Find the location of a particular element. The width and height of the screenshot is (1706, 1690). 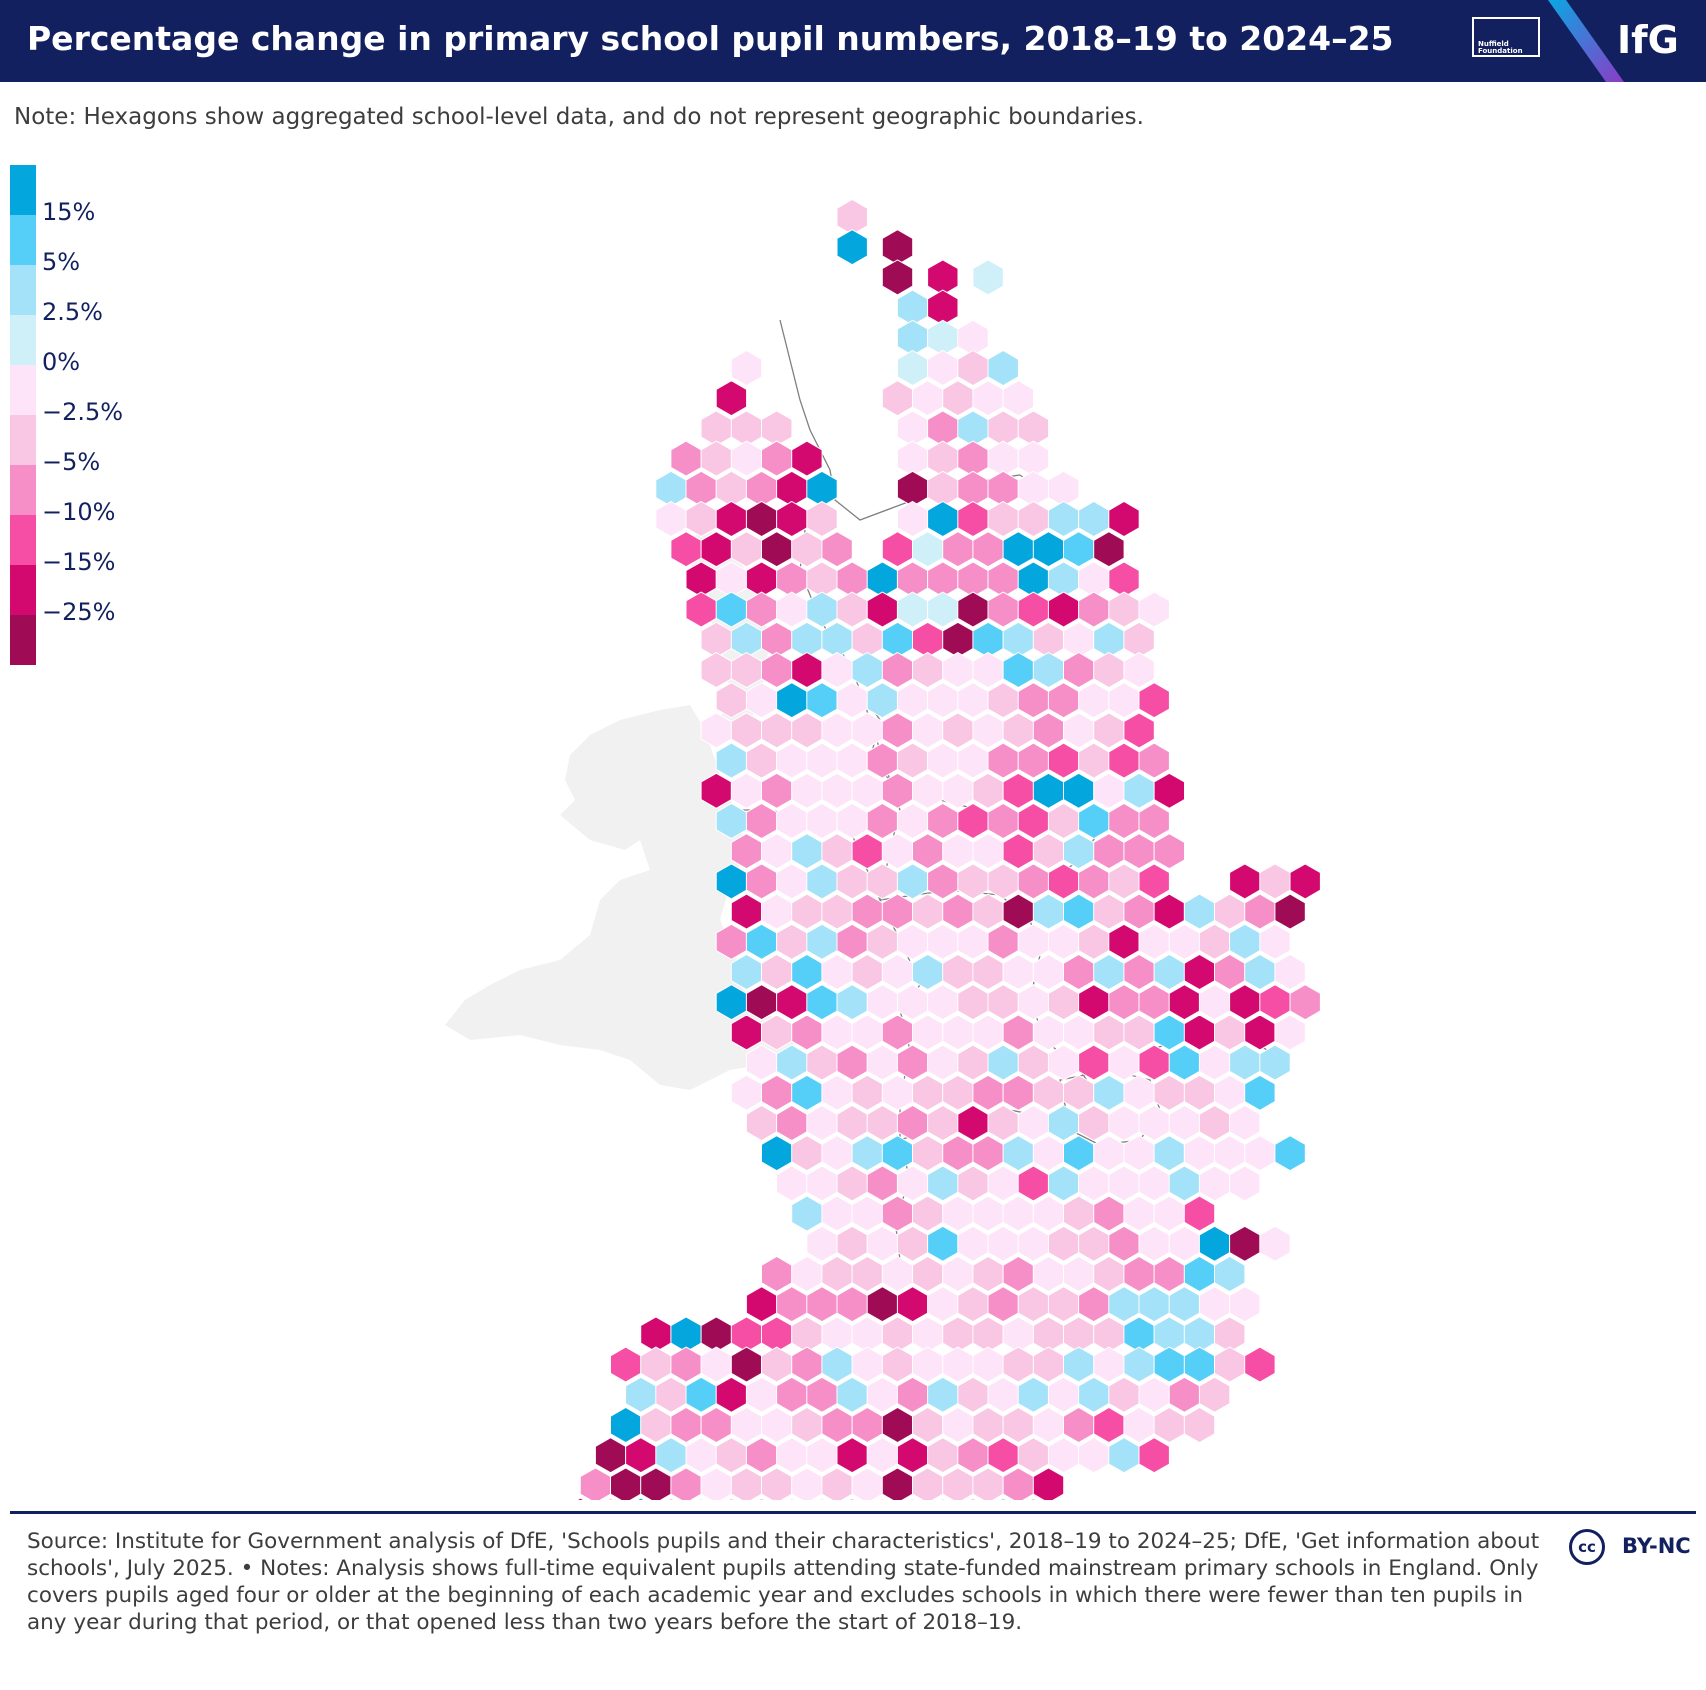

legend-label: 0% is located at coordinates (61, 362).